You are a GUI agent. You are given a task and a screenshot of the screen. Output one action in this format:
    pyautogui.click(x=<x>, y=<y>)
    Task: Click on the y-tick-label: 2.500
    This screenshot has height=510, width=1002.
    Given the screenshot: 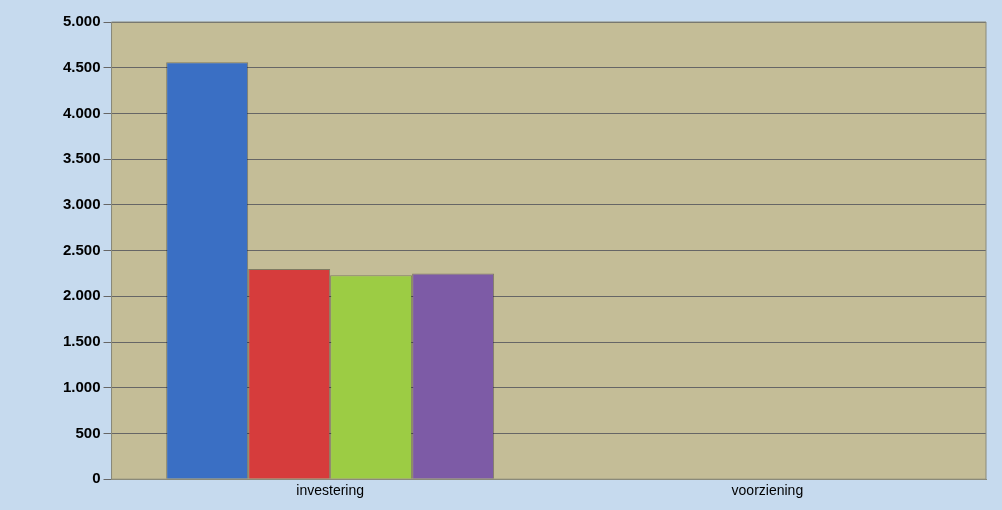 What is the action you would take?
    pyautogui.click(x=81, y=249)
    